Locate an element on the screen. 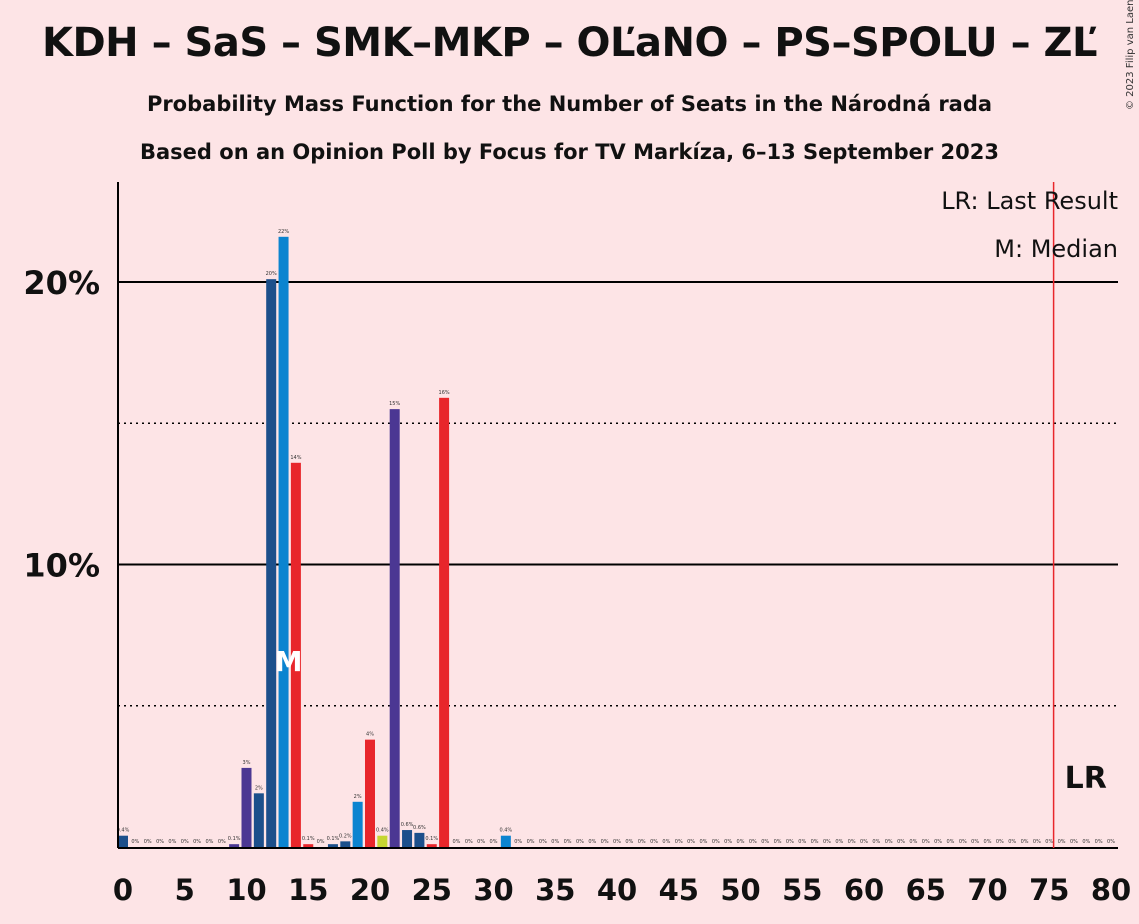 The image size is (1139, 924). bar-label-54: 0% is located at coordinates (790, 842).